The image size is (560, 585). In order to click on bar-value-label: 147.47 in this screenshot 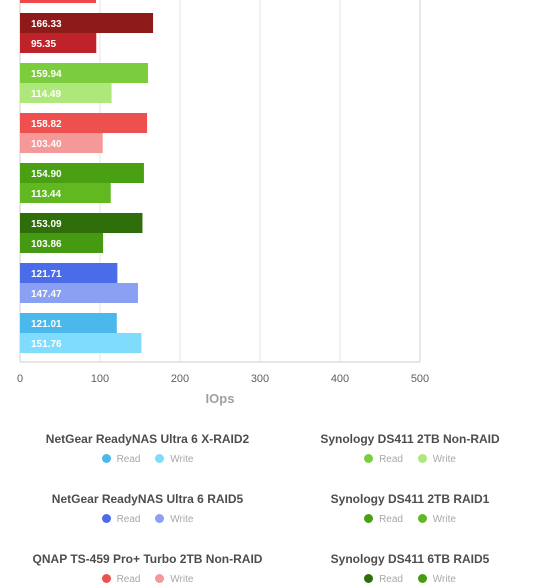, I will do `click(46, 294)`.